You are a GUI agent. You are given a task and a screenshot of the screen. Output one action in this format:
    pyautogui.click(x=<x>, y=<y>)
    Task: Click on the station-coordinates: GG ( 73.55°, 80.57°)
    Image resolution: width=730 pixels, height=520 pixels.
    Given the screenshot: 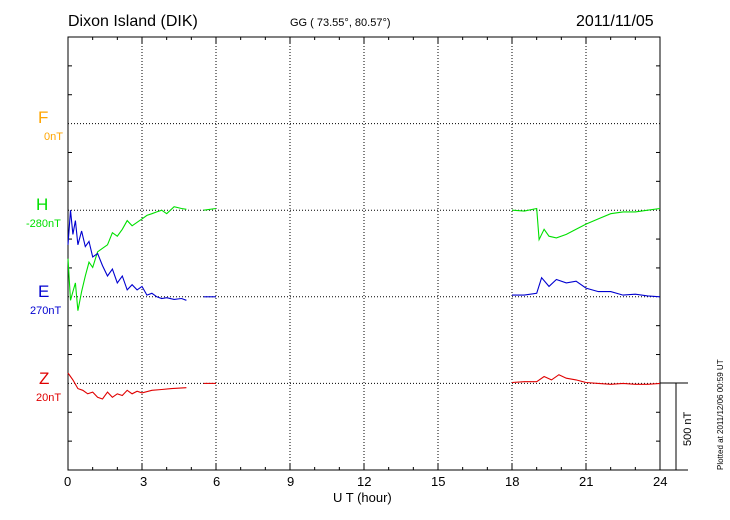 What is the action you would take?
    pyautogui.click(x=340, y=23)
    